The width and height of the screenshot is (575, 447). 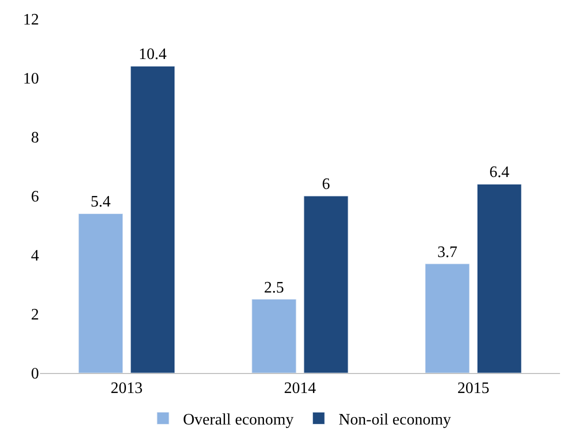 I want to click on legend-label: Non-oil economy, so click(x=395, y=419).